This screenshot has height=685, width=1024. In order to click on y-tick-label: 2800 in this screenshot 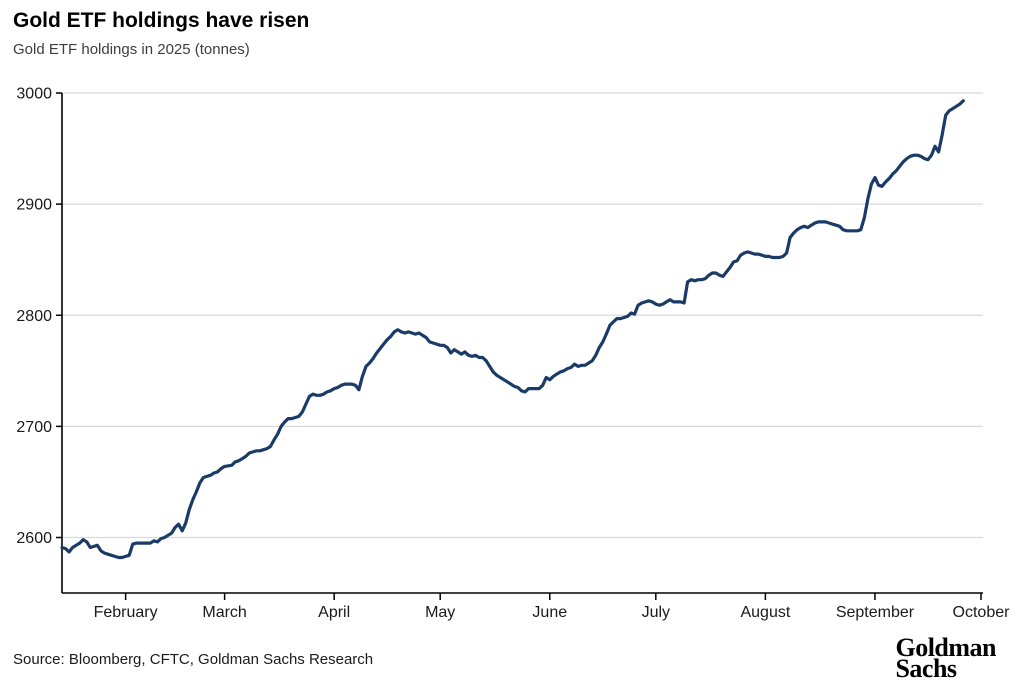, I will do `click(34, 316)`.